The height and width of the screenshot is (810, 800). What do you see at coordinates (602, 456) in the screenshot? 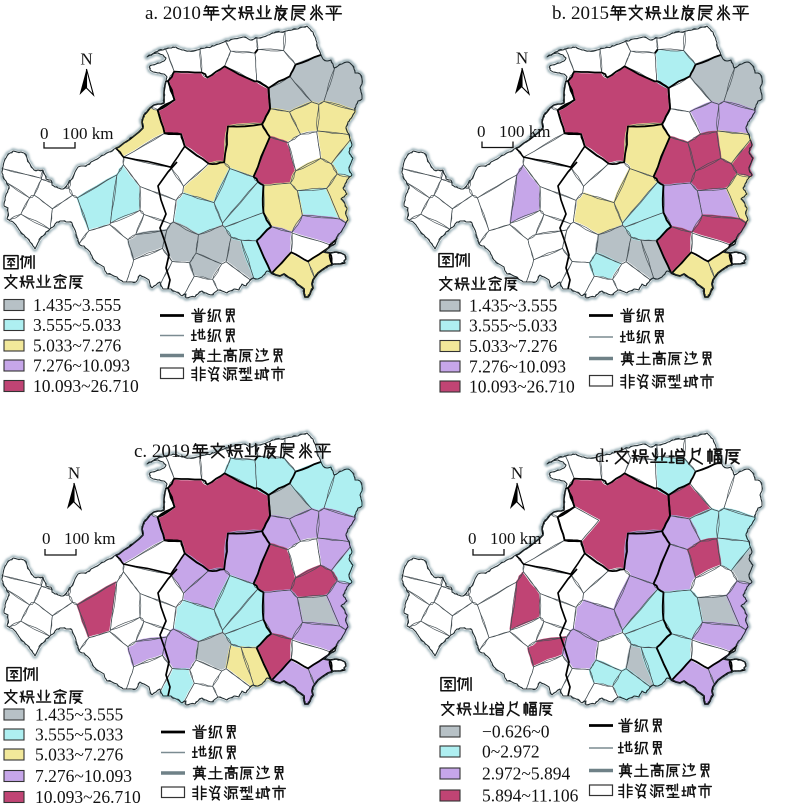
I see `svg-text: d.` at bounding box center [602, 456].